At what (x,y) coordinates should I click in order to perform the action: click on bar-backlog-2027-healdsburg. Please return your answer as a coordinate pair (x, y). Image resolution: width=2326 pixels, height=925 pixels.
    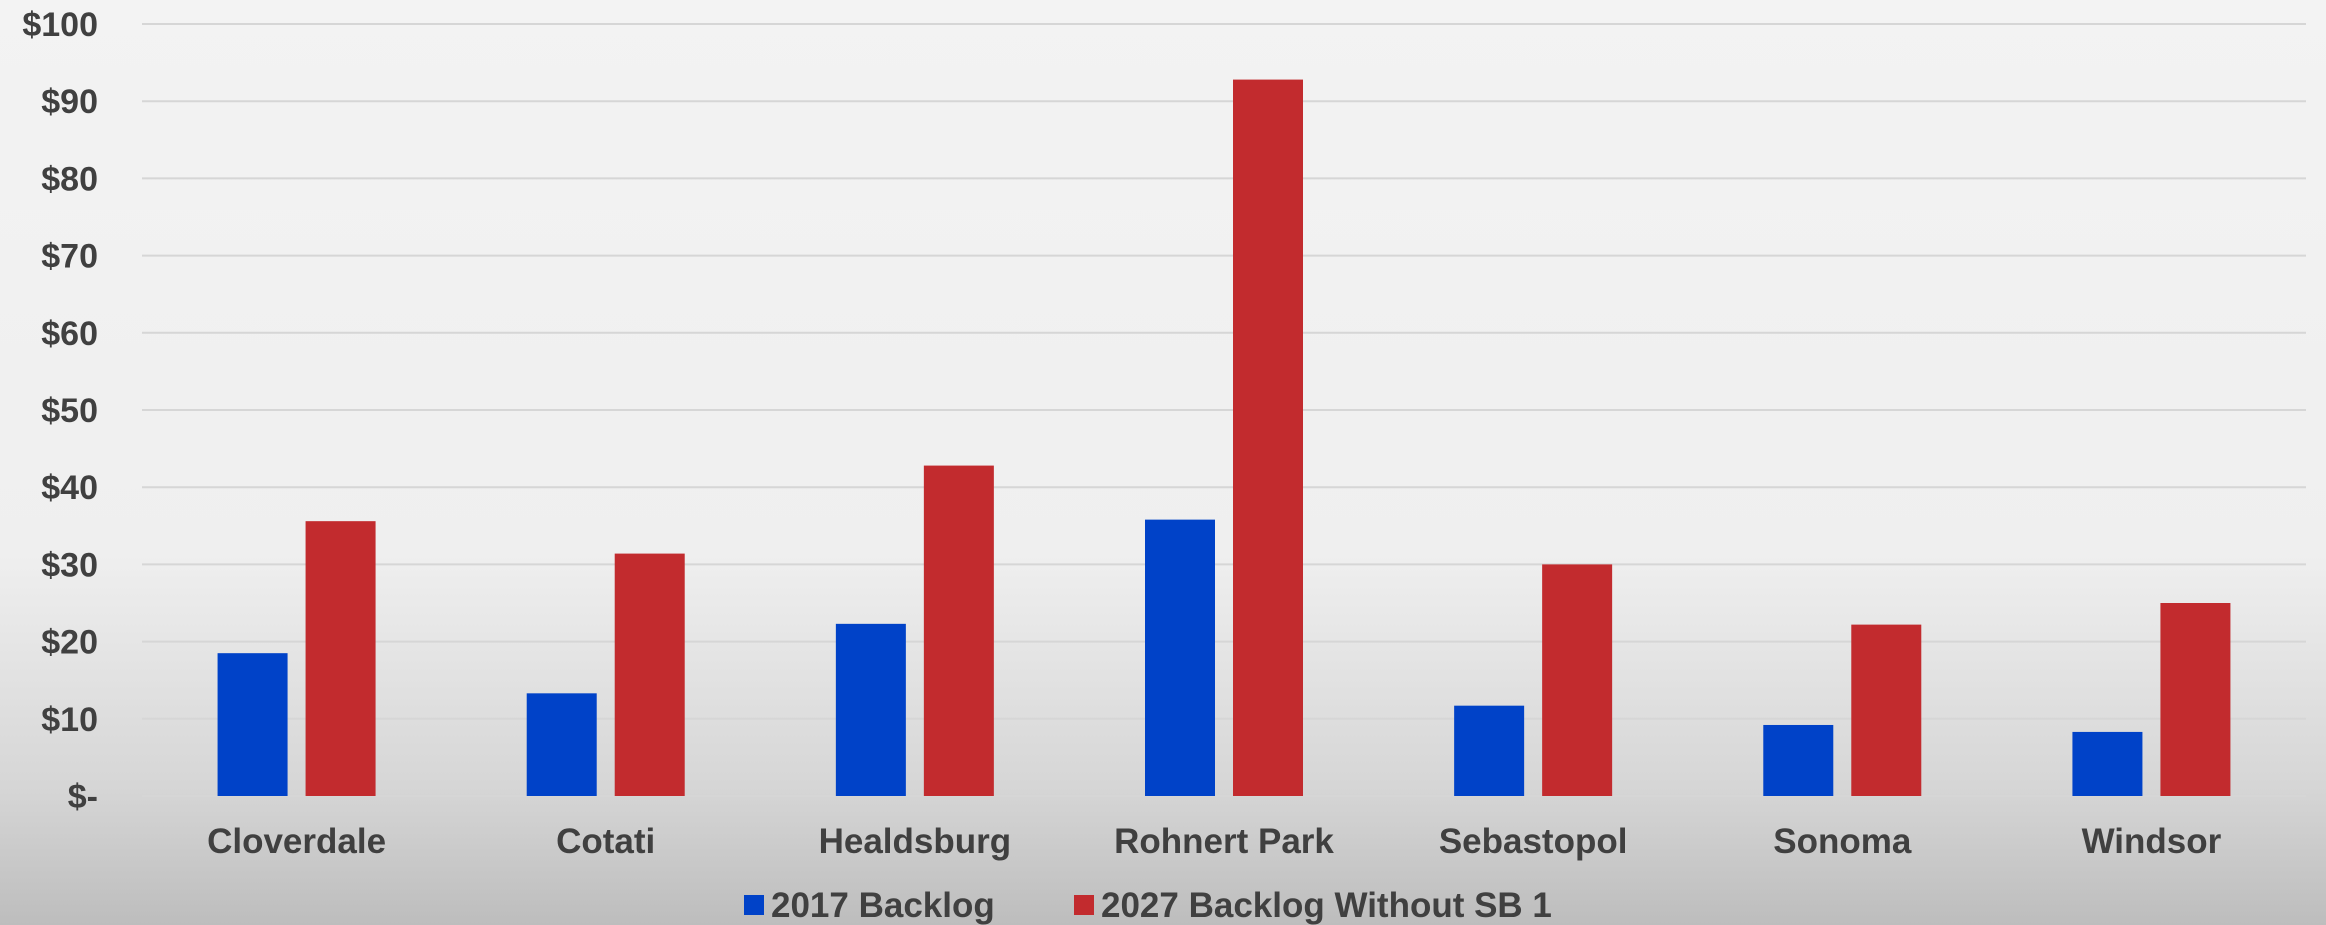
    Looking at the image, I should click on (958, 630).